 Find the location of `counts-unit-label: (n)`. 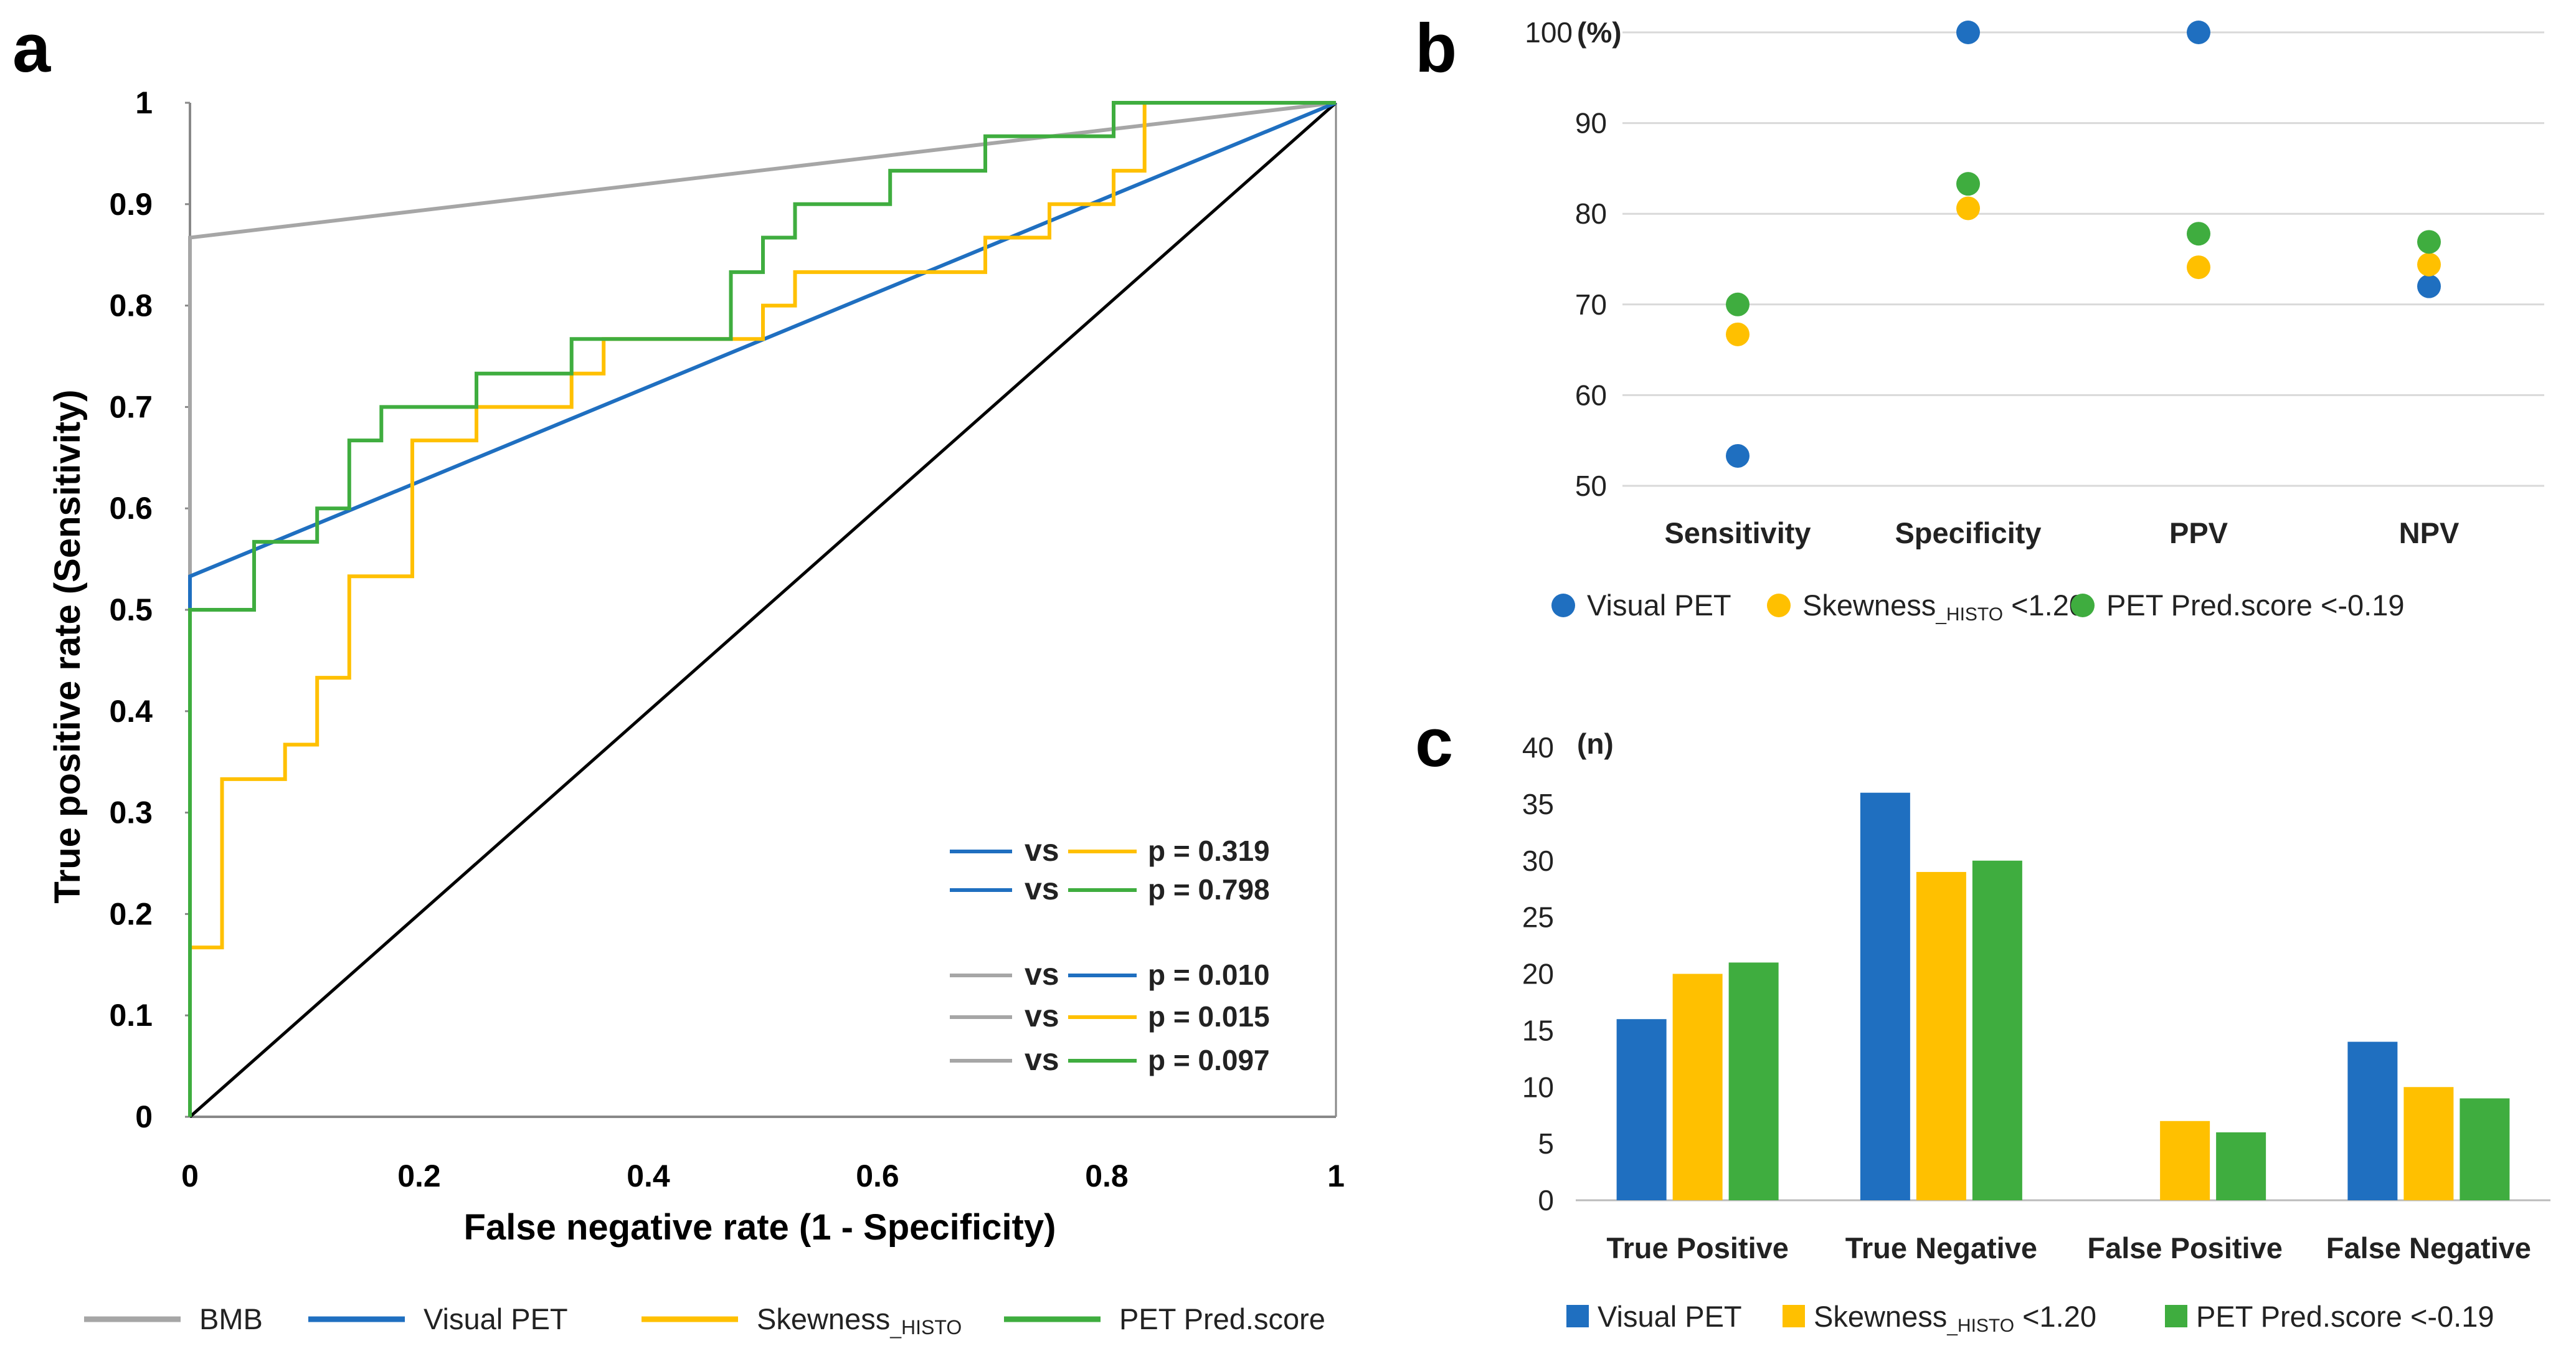

counts-unit-label: (n) is located at coordinates (1595, 744).